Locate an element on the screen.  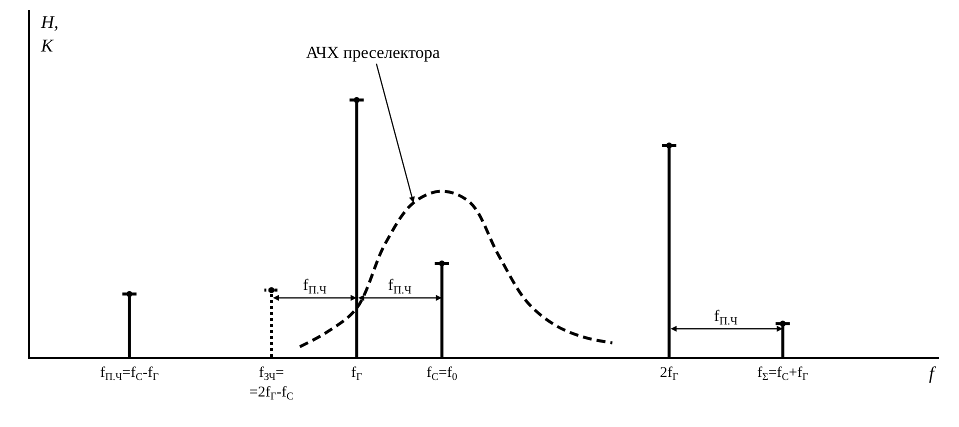
x-tick-label: 2f$_{Г}$ is located at coordinates (669, 373).